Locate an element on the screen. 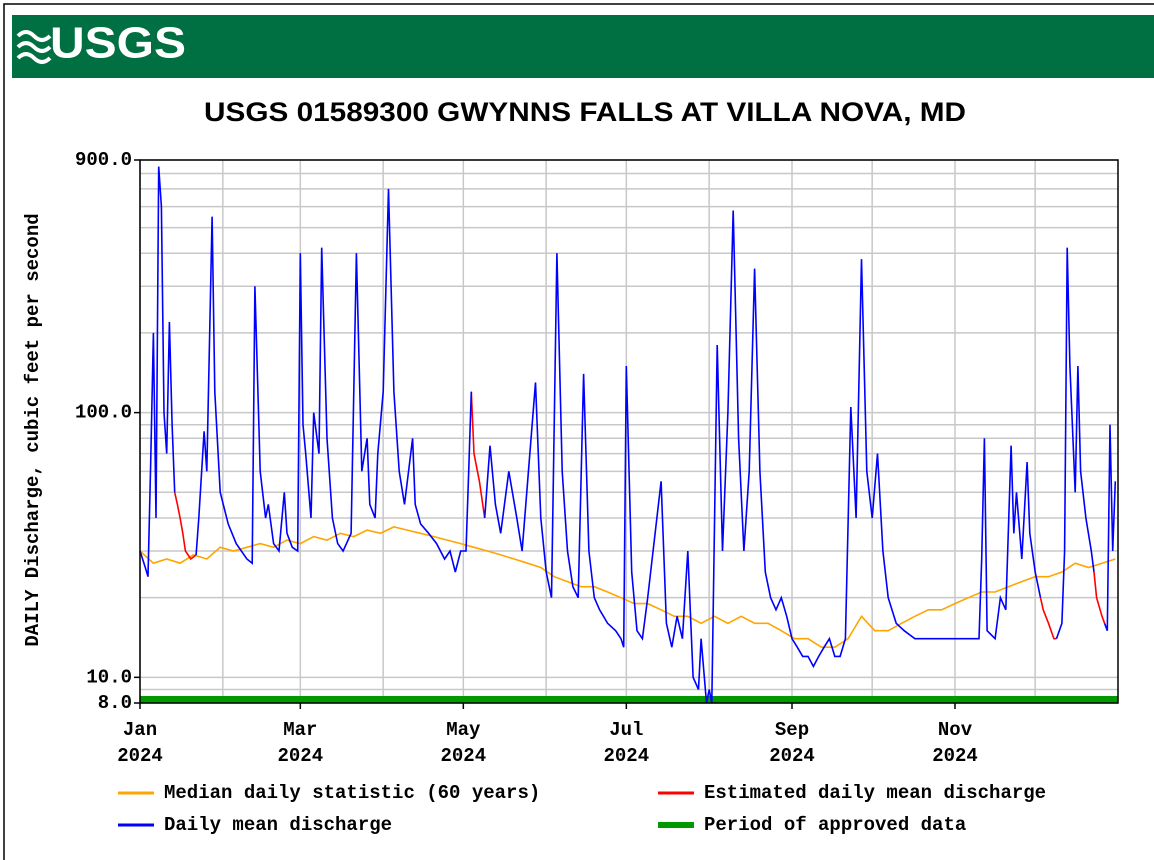 Image resolution: width=1154 pixels, height=860 pixels. logo-waves is located at coordinates (34, 47).